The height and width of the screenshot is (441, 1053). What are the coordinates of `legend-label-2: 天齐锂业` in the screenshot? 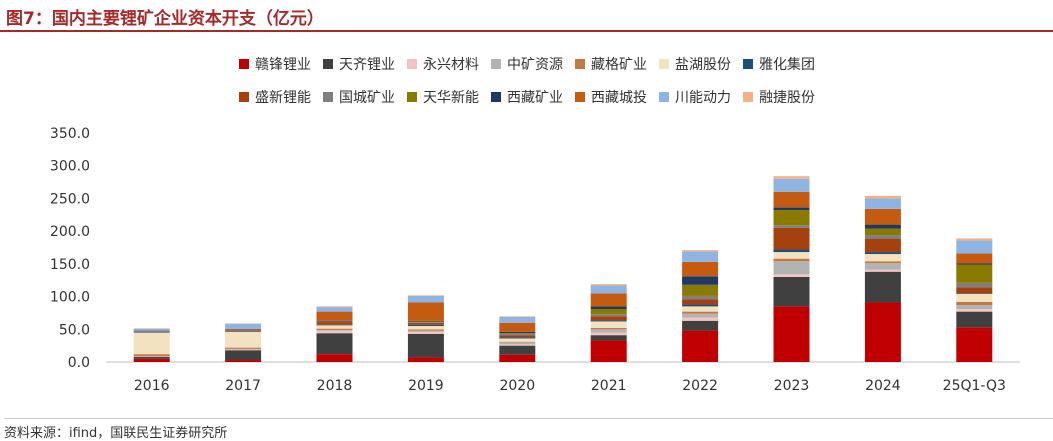 It's located at (367, 65).